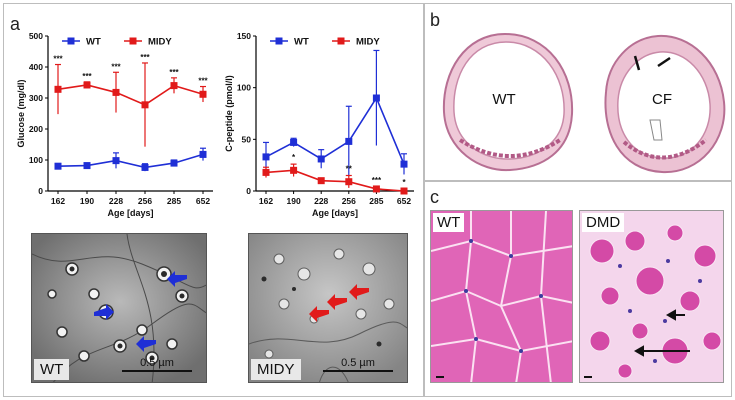 The image size is (735, 400). Describe the element at coordinates (52, 369) in the screenshot. I see `em-label-wt: WT` at that location.